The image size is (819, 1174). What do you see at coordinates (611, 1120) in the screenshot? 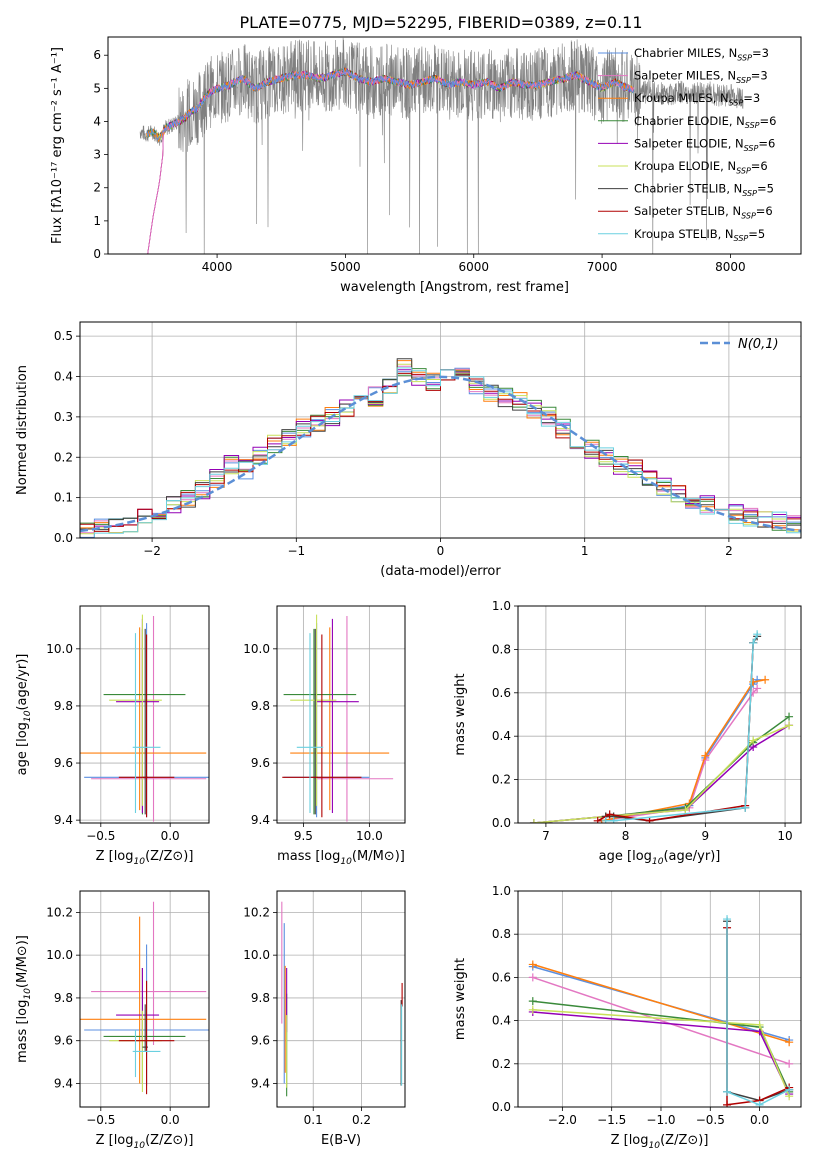
I see `x-tick-label: −1.5` at bounding box center [611, 1120].